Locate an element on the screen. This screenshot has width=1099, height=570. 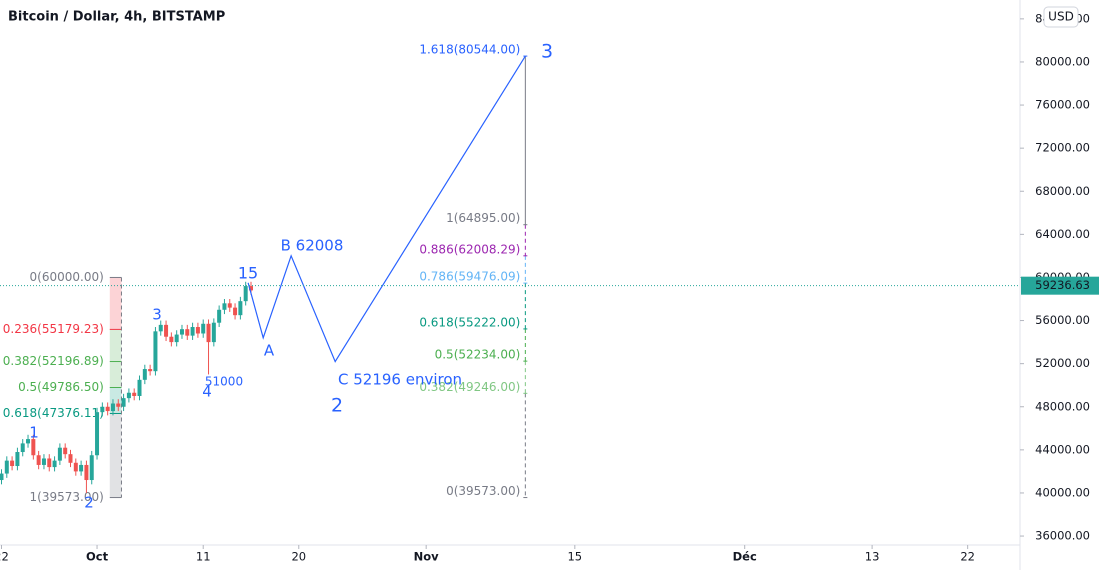
fib-label: 0.786(59476.09) is located at coordinates (469, 277).